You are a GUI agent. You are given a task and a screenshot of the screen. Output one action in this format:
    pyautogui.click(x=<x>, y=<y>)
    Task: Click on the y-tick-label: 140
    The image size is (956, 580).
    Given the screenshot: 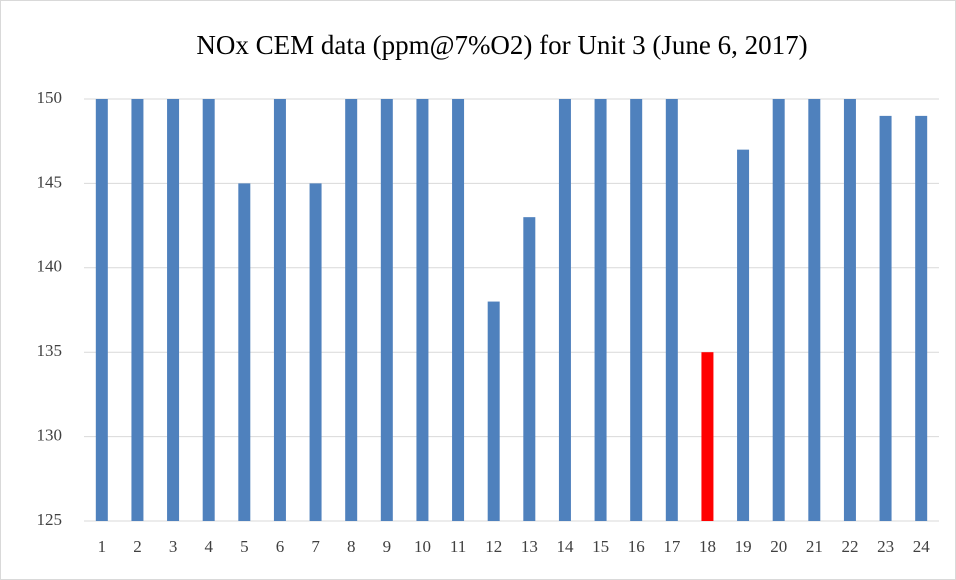 What is the action you would take?
    pyautogui.click(x=50, y=266)
    